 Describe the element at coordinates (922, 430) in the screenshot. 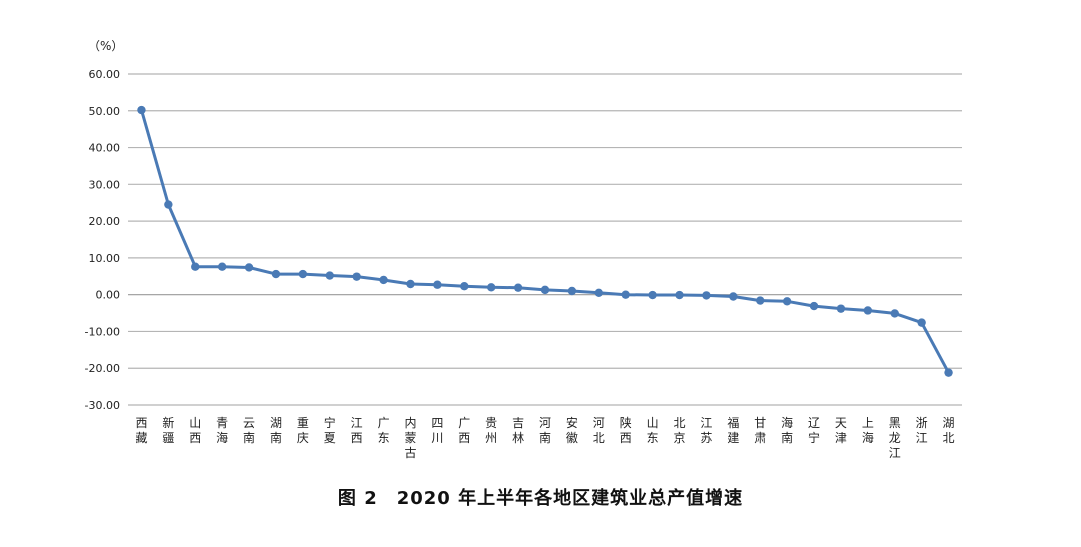

I see `x-category-label: 浙江` at that location.